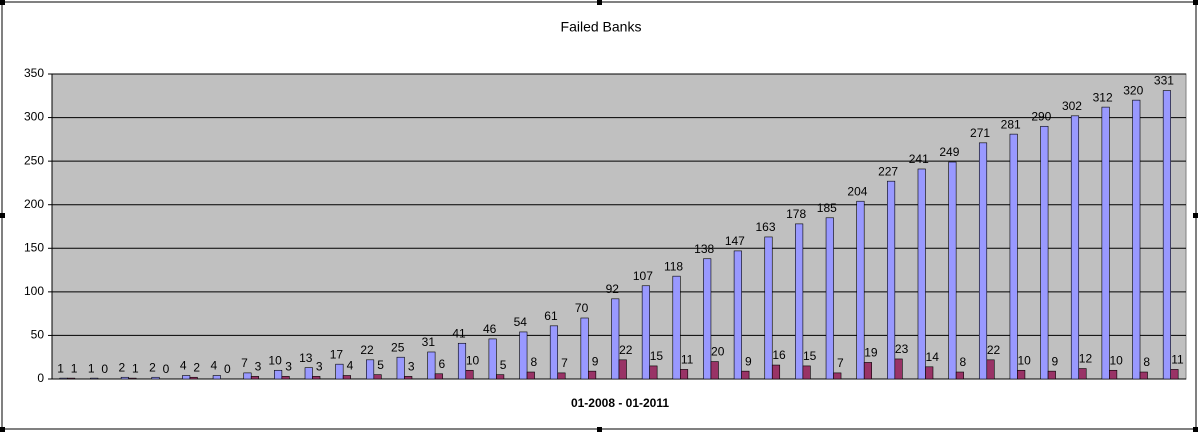 The height and width of the screenshot is (432, 1198). What do you see at coordinates (34, 204) in the screenshot?
I see `y-tick-label: 200` at bounding box center [34, 204].